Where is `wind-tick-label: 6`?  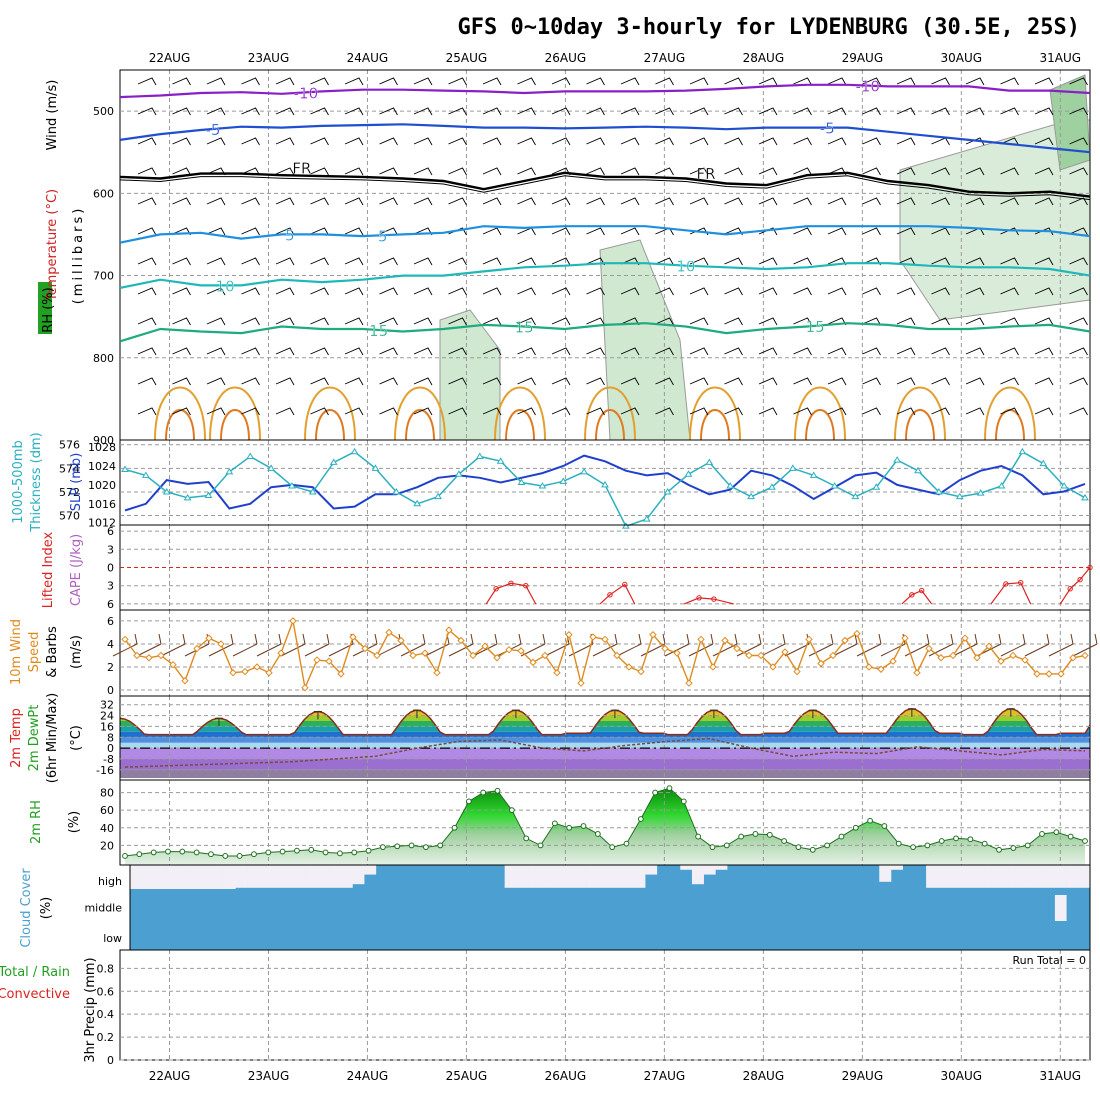 wind-tick-label: 6 is located at coordinates (110, 621).